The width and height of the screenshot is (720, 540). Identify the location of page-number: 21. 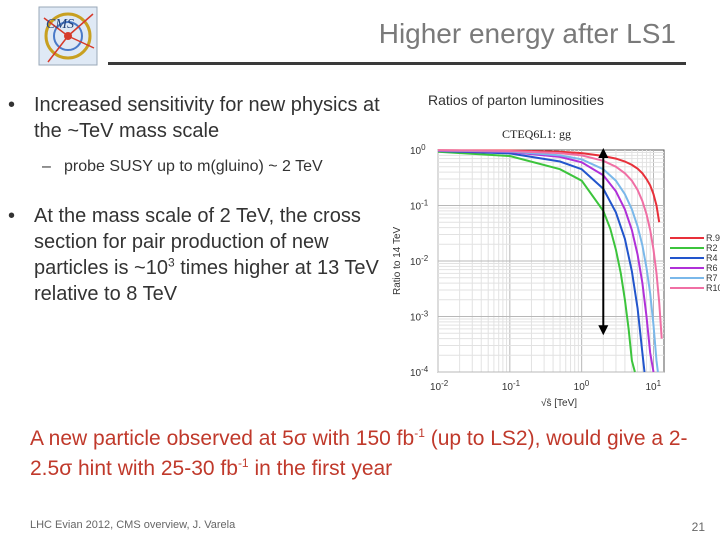
(698, 527).